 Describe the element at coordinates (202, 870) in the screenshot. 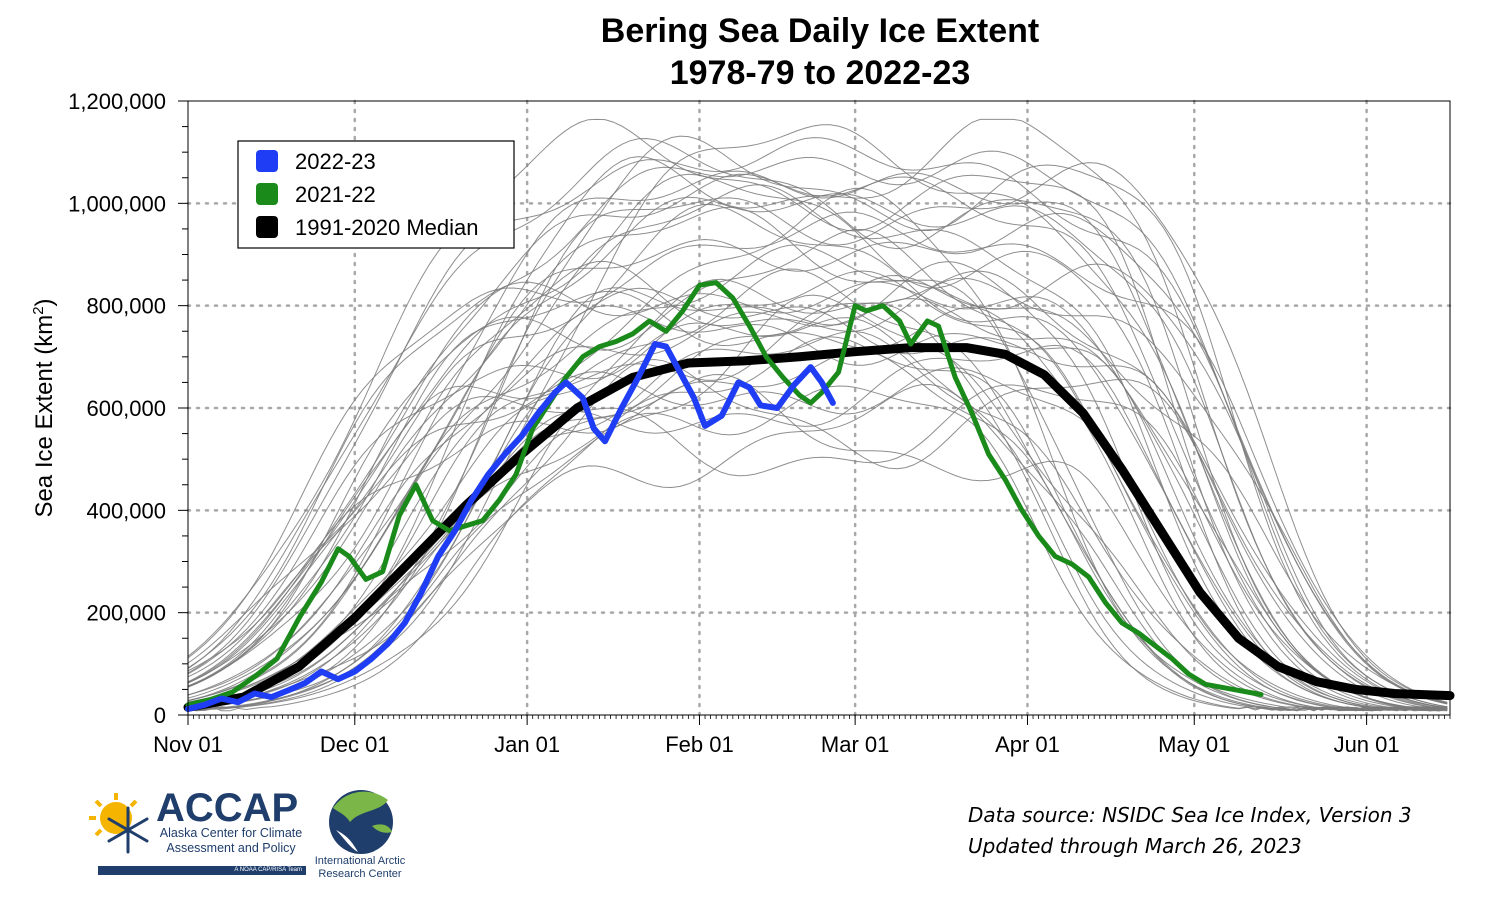

I see `accap-tag-bar: A NOAA CAP/RISA Team` at that location.